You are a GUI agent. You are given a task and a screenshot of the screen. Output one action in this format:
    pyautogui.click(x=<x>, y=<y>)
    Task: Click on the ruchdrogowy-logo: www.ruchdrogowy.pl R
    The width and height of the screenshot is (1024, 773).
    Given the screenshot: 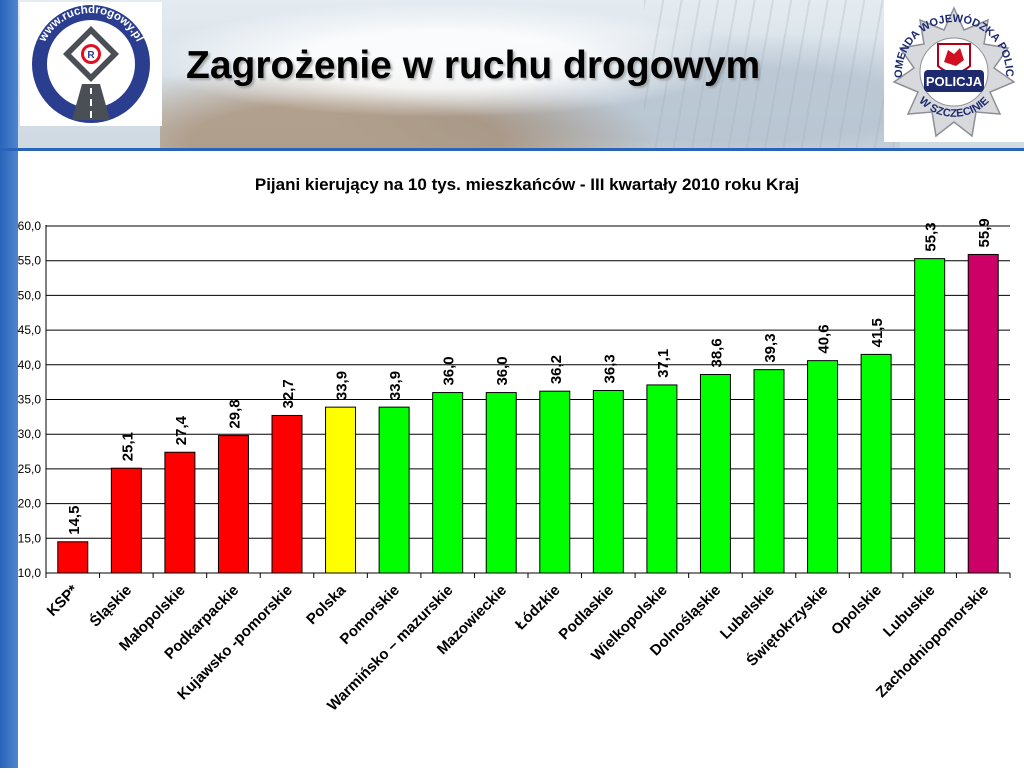 What is the action you would take?
    pyautogui.click(x=91, y=64)
    